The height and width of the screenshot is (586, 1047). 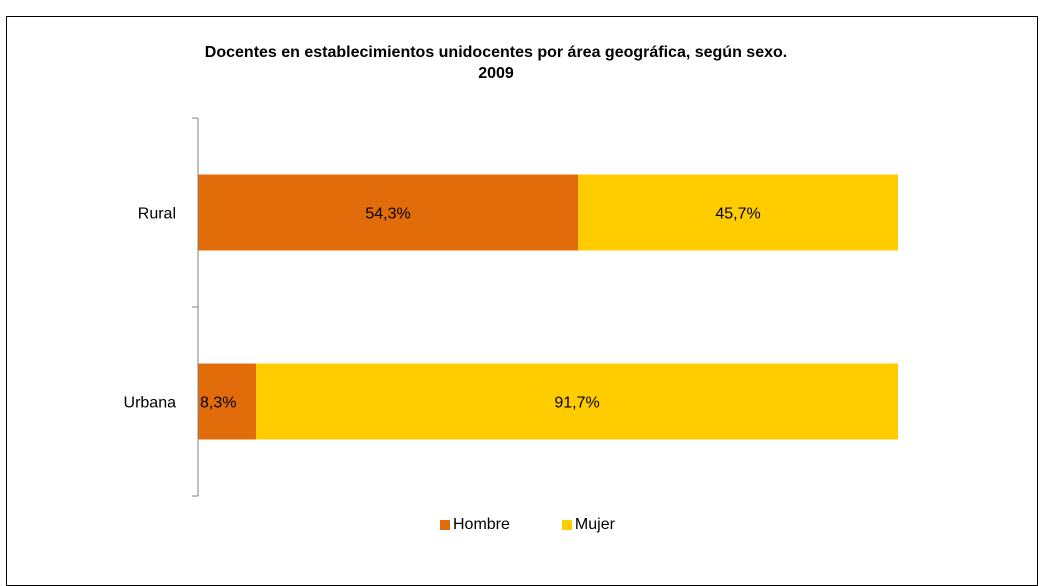 I want to click on legend-label-mujer: Mujer, so click(x=594, y=524).